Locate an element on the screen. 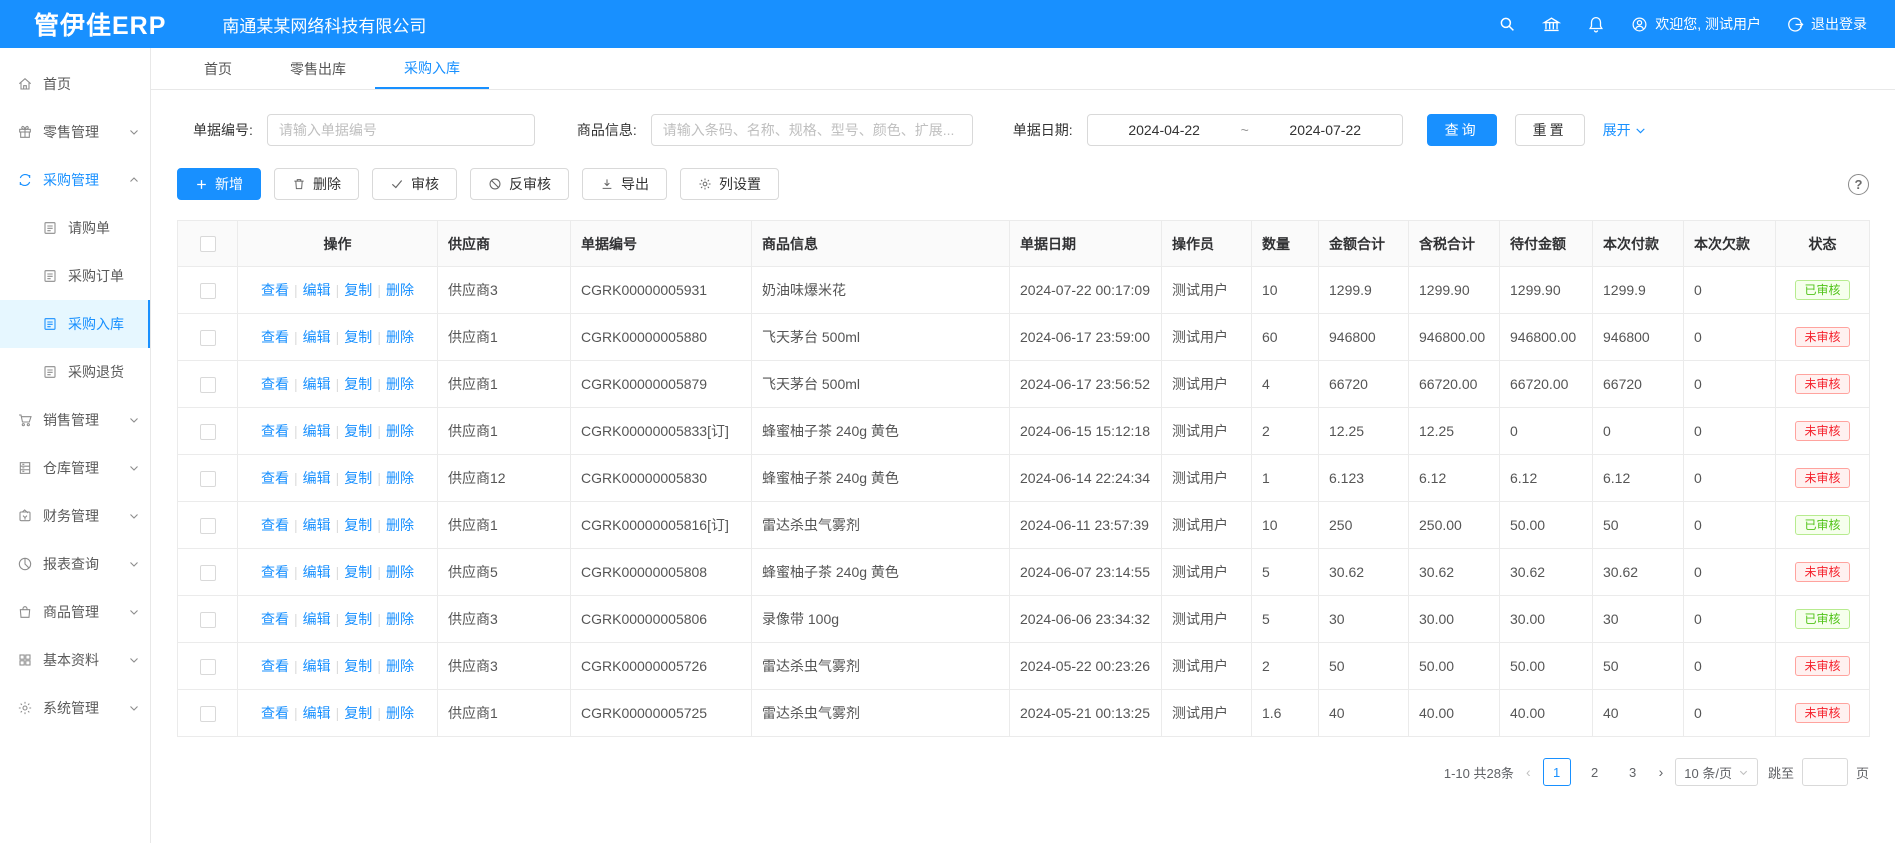 This screenshot has height=843, width=1895. sidebar-item-purchase-return: 采购退货 is located at coordinates (75, 372).